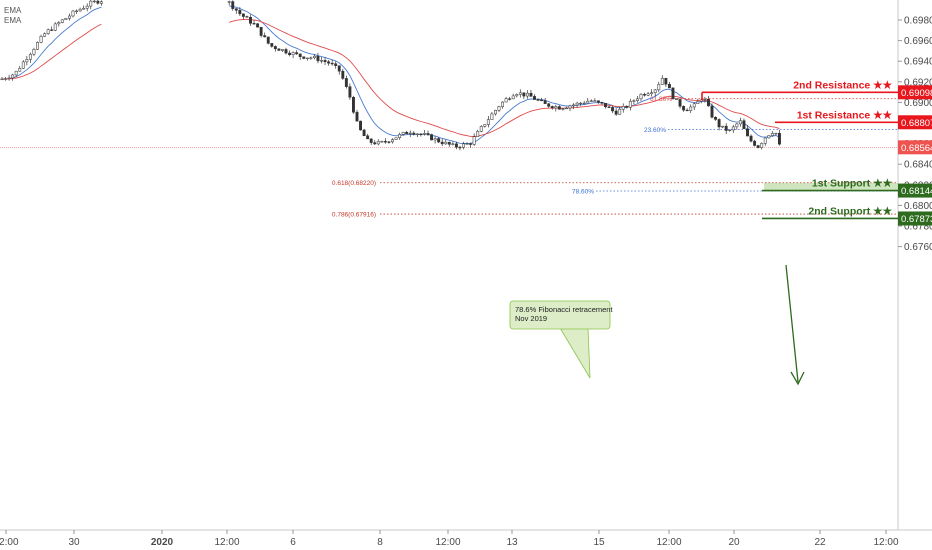 Image resolution: width=932 pixels, height=550 pixels. What do you see at coordinates (512, 542) in the screenshot?
I see `time-tick-label: 13` at bounding box center [512, 542].